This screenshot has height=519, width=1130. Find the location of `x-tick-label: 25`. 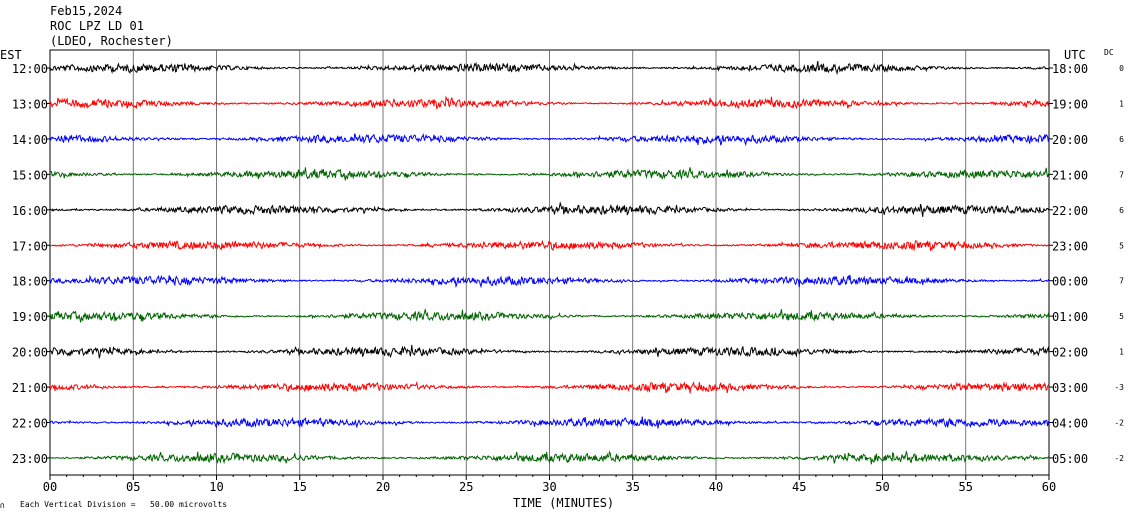

x-tick-label: 25 is located at coordinates (466, 487).